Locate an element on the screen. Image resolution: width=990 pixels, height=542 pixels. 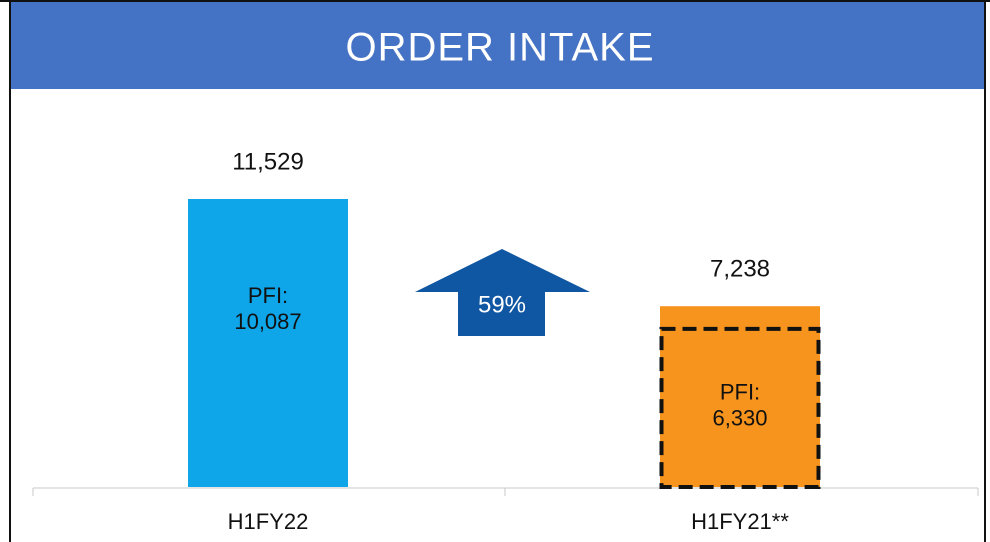
growth-arrow-body is located at coordinates (501, 313).